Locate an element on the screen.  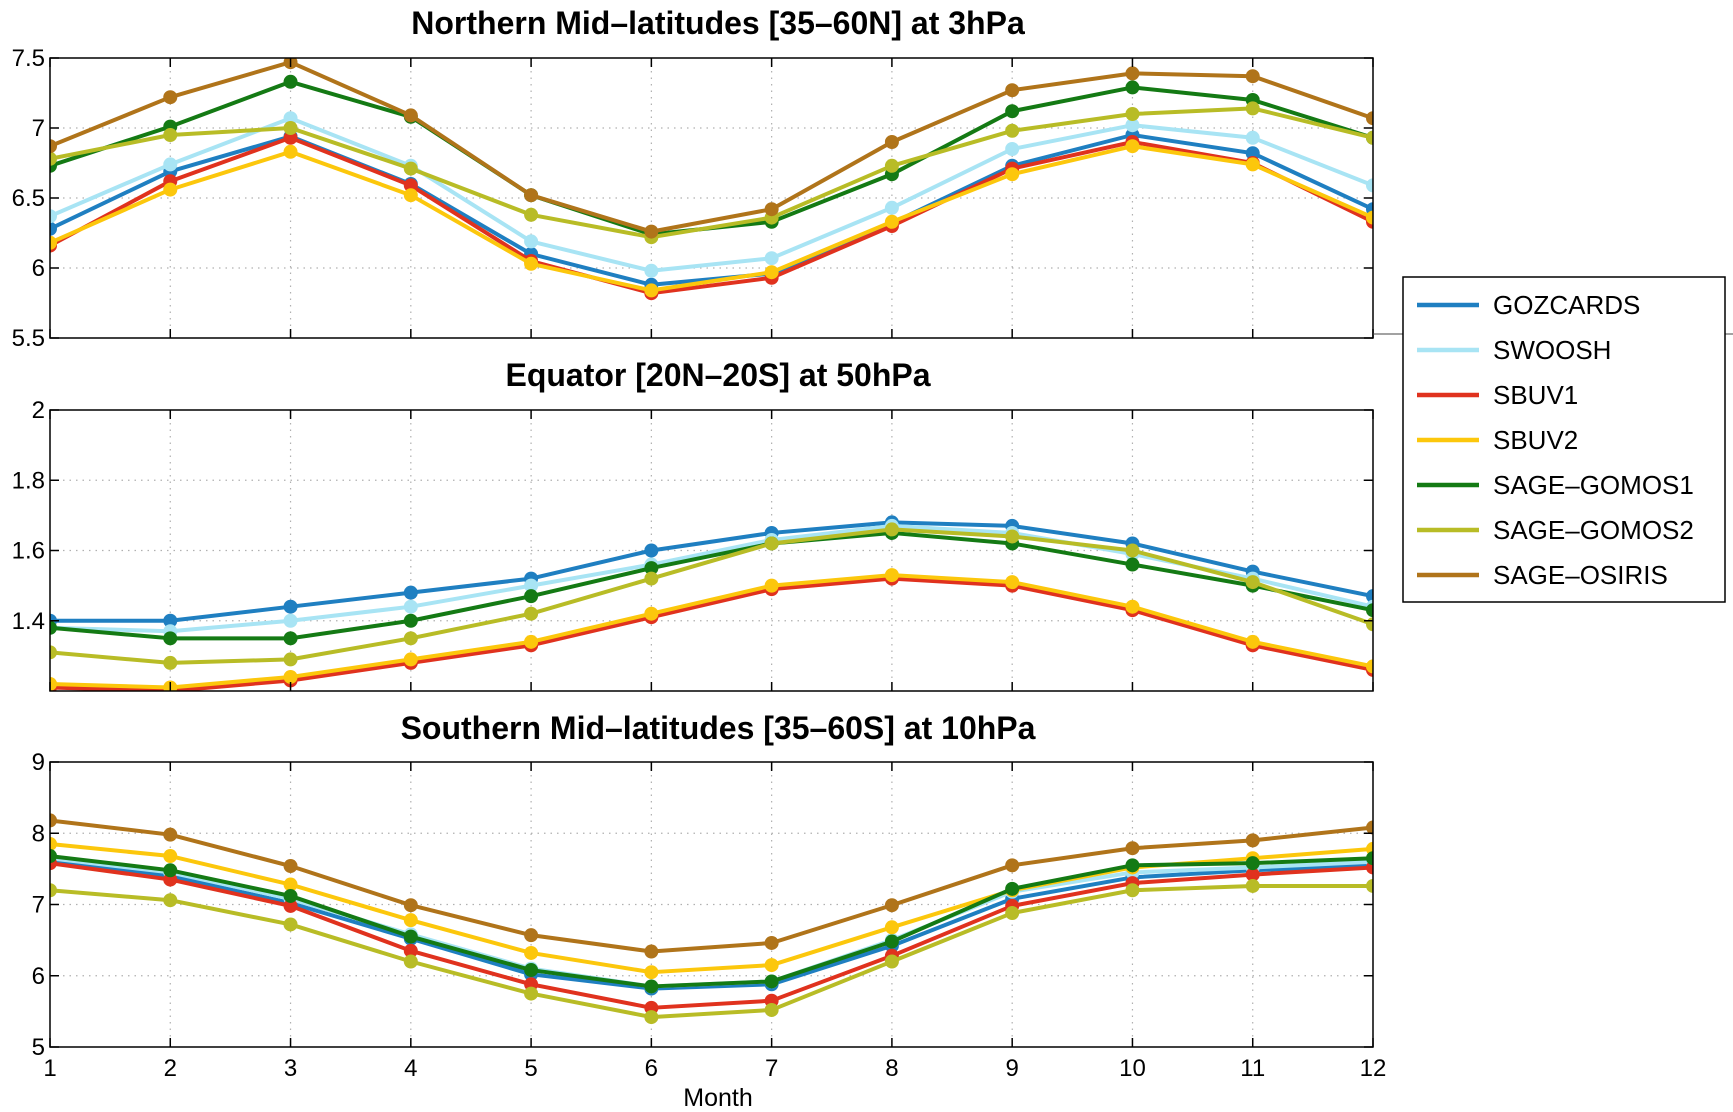
series-line-sage-gomos2 is located at coordinates (711, 173).